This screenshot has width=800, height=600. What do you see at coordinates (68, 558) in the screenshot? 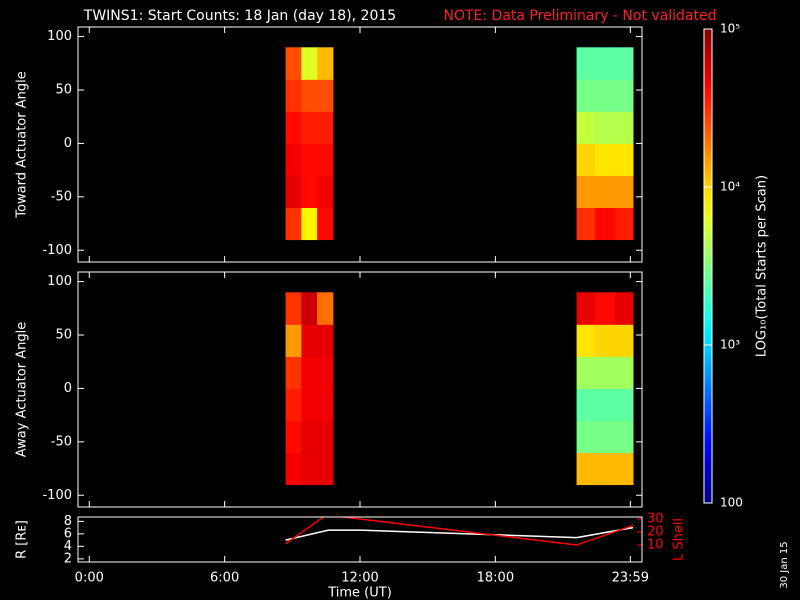
I see `y-tick-label: 2` at bounding box center [68, 558].